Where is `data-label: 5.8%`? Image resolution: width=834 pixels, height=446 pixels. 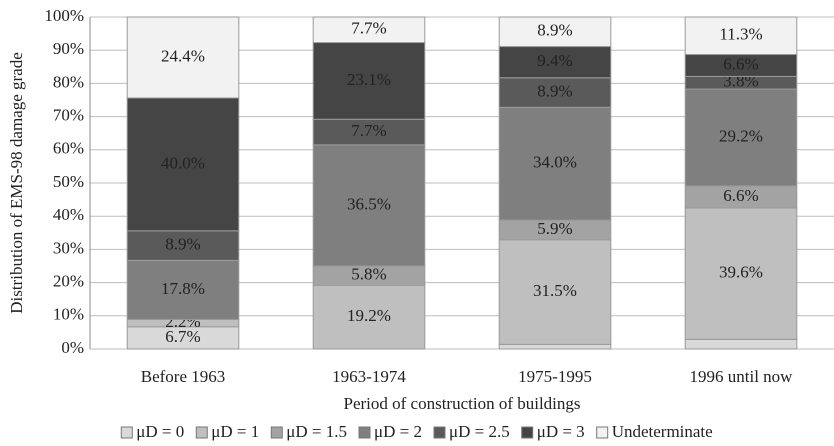
data-label: 5.8% is located at coordinates (368, 274).